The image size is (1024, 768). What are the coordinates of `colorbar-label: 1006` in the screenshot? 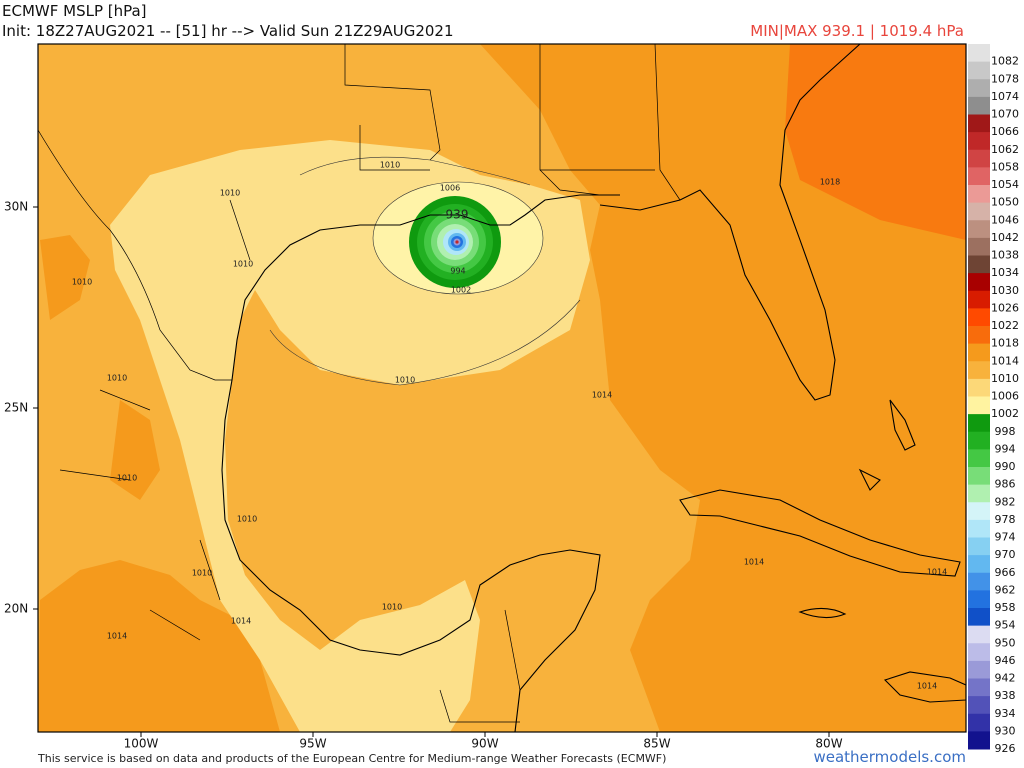 It's located at (1005, 396).